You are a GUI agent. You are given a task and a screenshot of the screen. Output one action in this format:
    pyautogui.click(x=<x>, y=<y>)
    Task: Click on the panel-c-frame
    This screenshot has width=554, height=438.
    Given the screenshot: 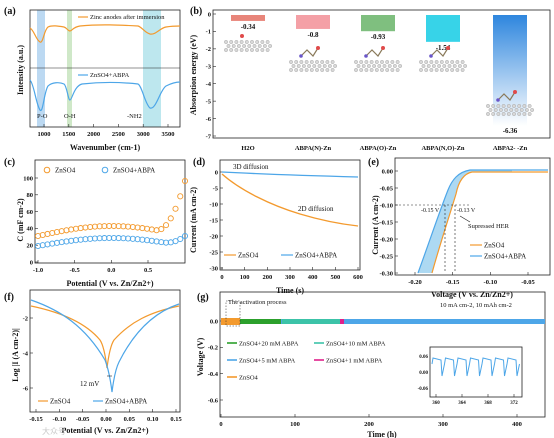 What is the action you would take?
    pyautogui.click(x=110, y=211)
    